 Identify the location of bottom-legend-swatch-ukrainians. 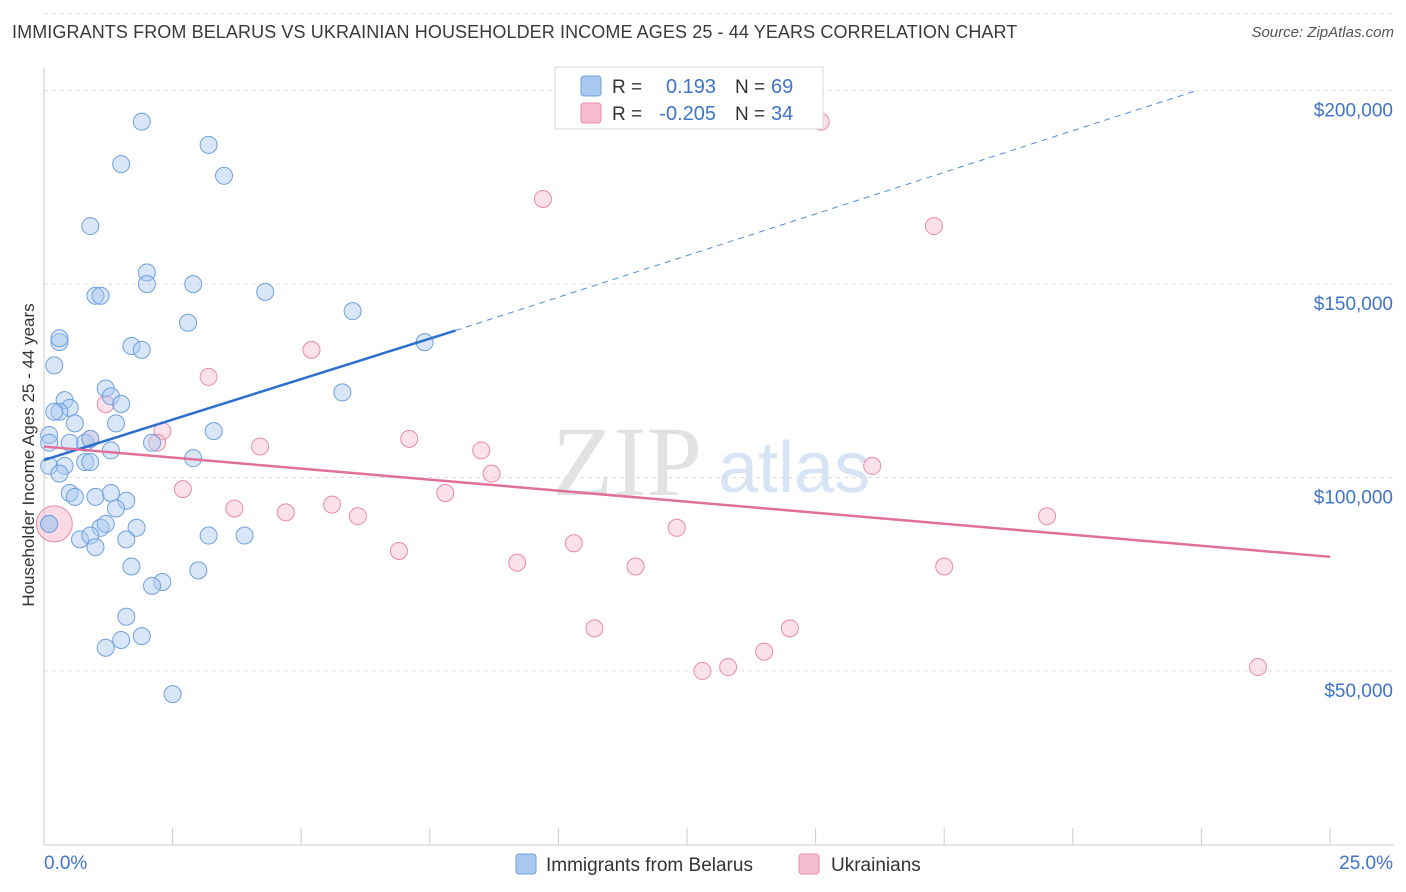
(809, 864).